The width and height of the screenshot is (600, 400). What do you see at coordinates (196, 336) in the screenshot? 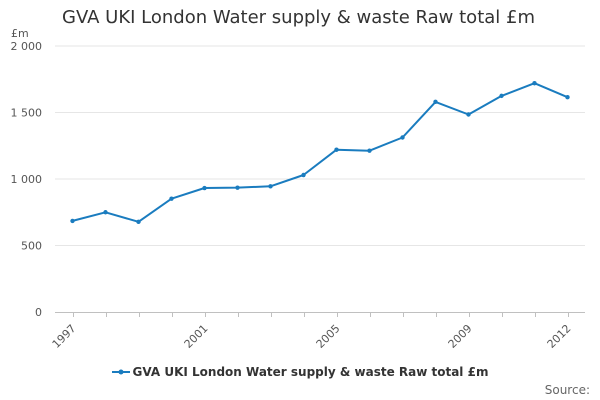
I see `x-tick-label: 2001` at bounding box center [196, 336].